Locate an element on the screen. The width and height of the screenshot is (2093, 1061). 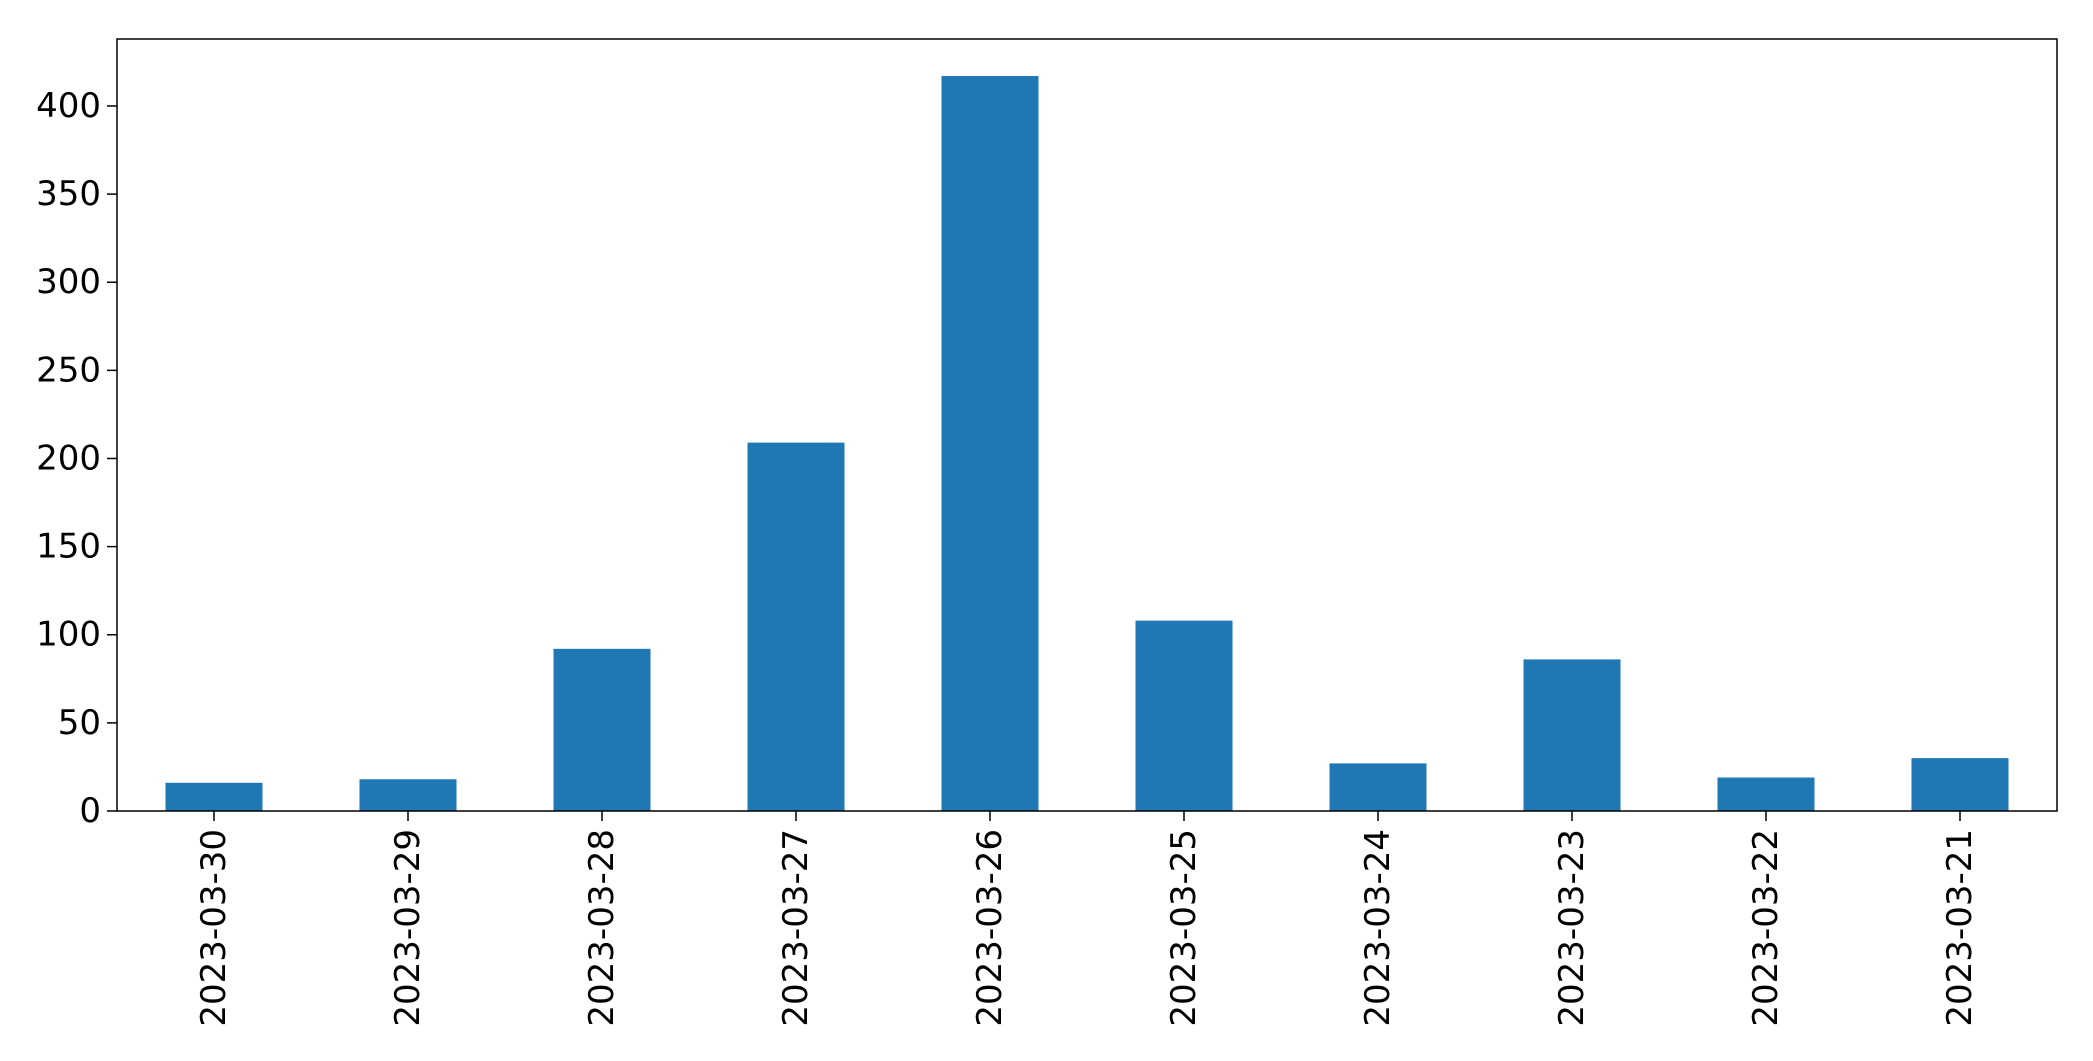
y-tick-label: 400 is located at coordinates (68, 106).